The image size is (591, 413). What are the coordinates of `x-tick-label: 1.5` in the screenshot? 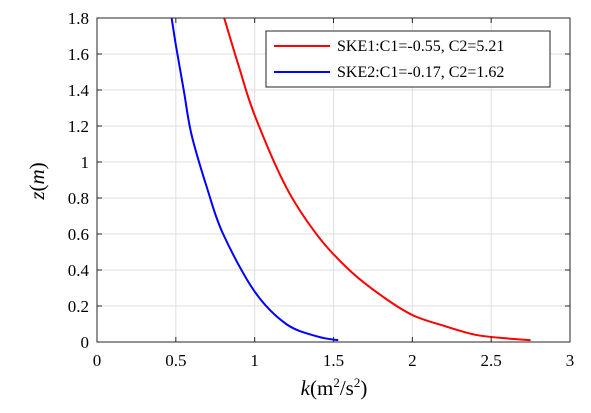 It's located at (333, 360).